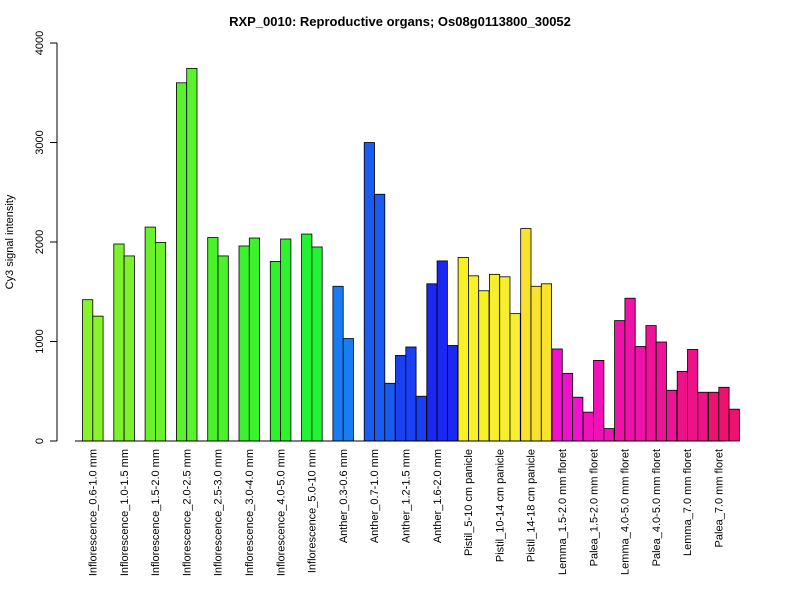 This screenshot has height=600, width=800. Describe the element at coordinates (720, 498) in the screenshot. I see `category-label: Palea_7.0 mm floret` at that location.